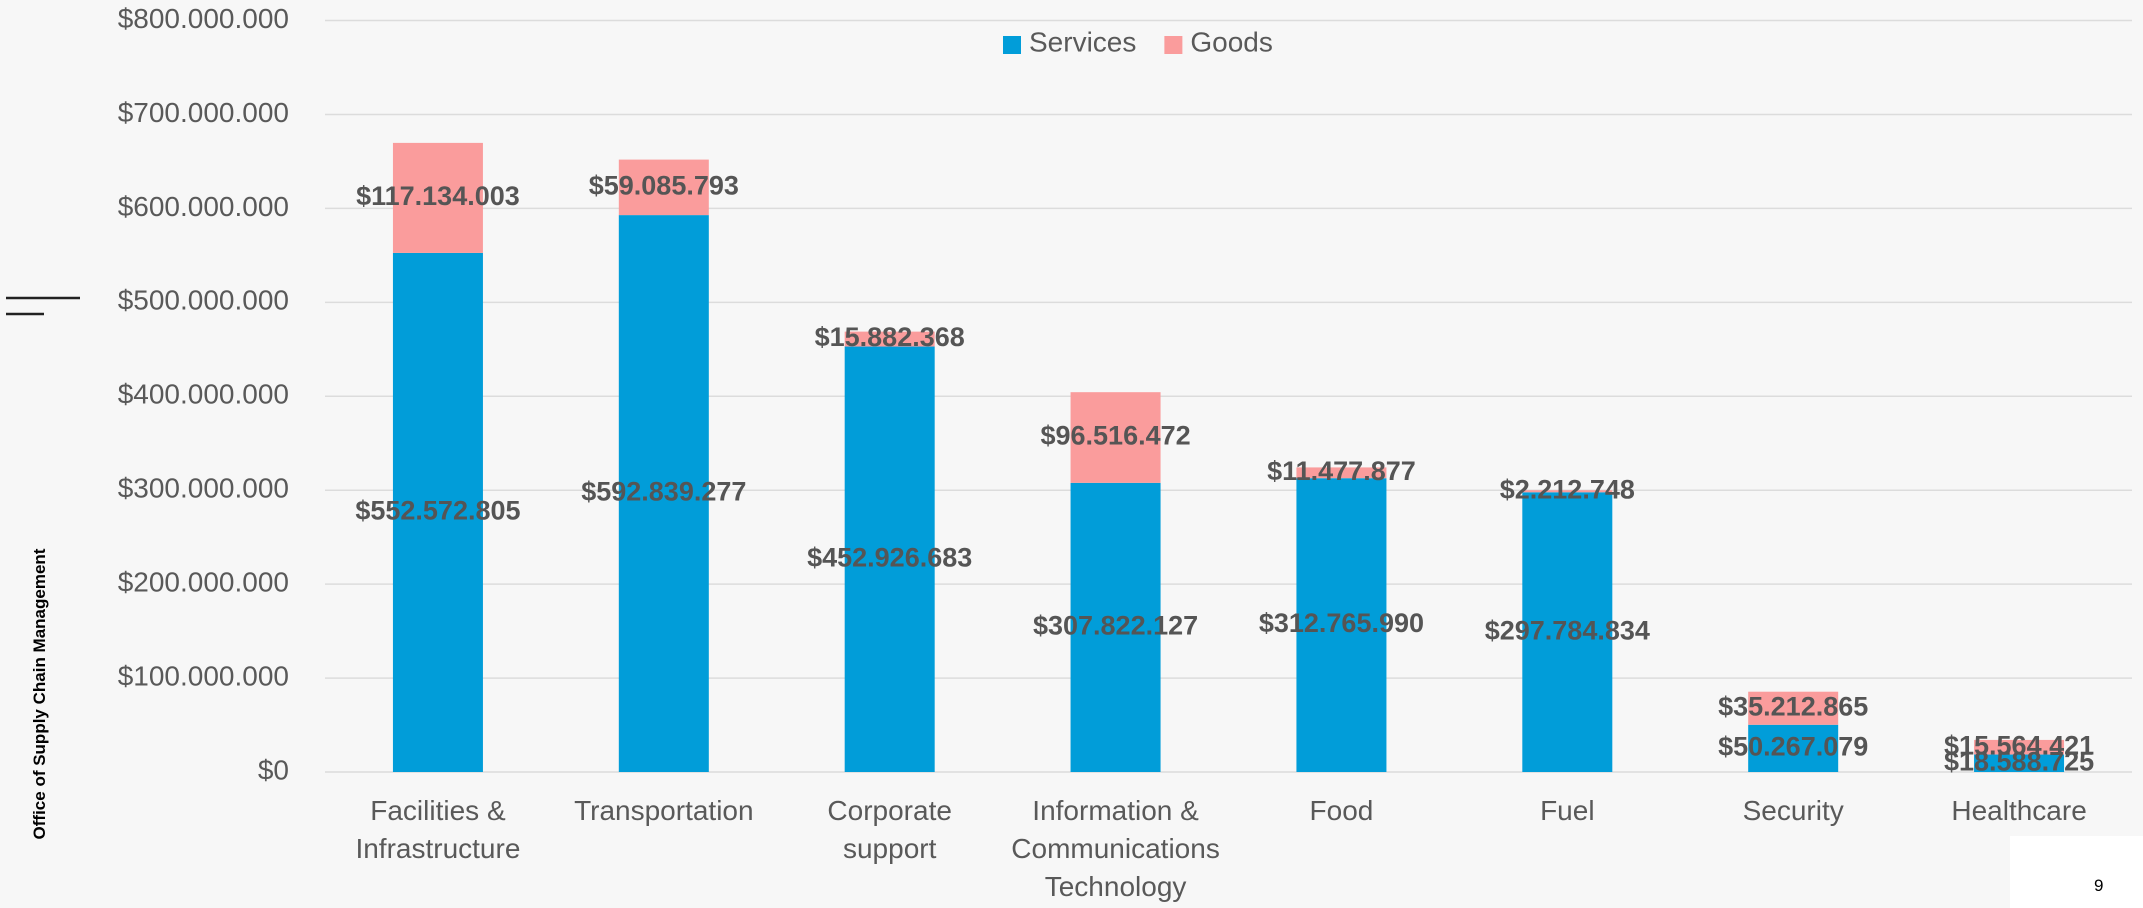 Image resolution: width=2143 pixels, height=908 pixels. What do you see at coordinates (203, 300) in the screenshot?
I see `y-tick-label: $500.000.000` at bounding box center [203, 300].